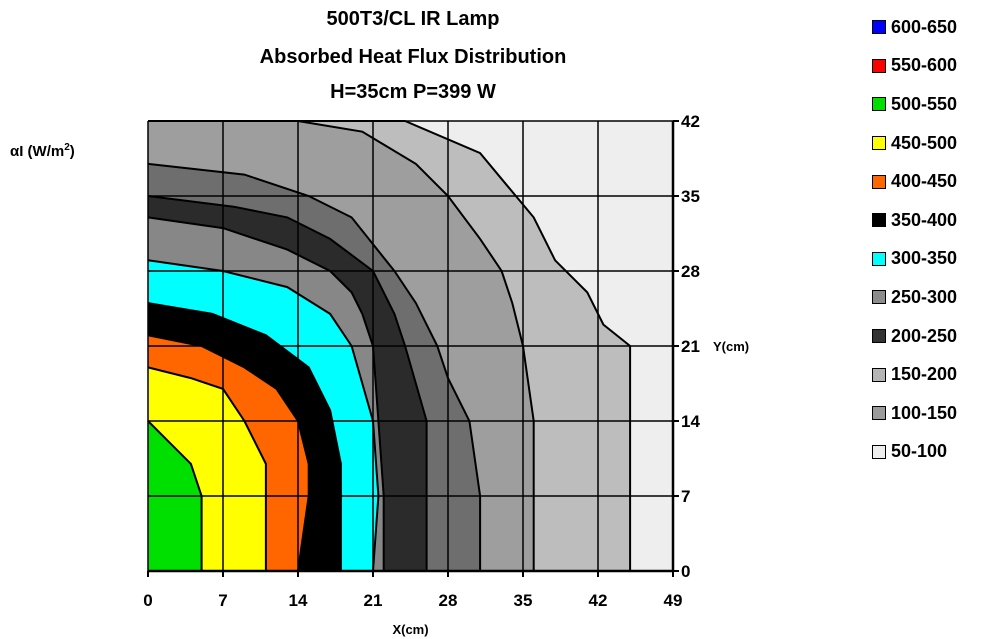  Describe the element at coordinates (298, 600) in the screenshot. I see `x-tick-label-14: 14` at that location.